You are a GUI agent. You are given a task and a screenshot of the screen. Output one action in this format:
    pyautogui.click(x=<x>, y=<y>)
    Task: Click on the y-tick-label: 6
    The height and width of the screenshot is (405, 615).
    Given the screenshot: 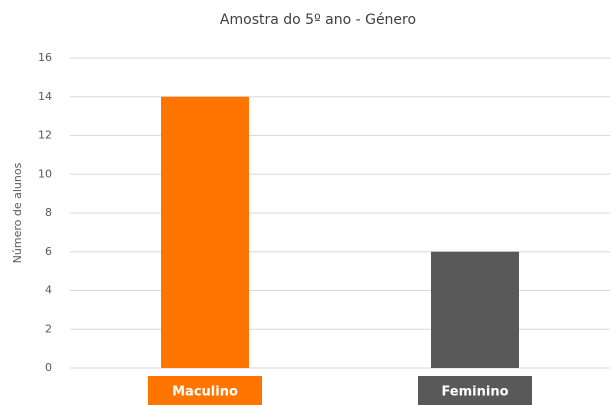 What is the action you would take?
    pyautogui.click(x=48, y=251)
    